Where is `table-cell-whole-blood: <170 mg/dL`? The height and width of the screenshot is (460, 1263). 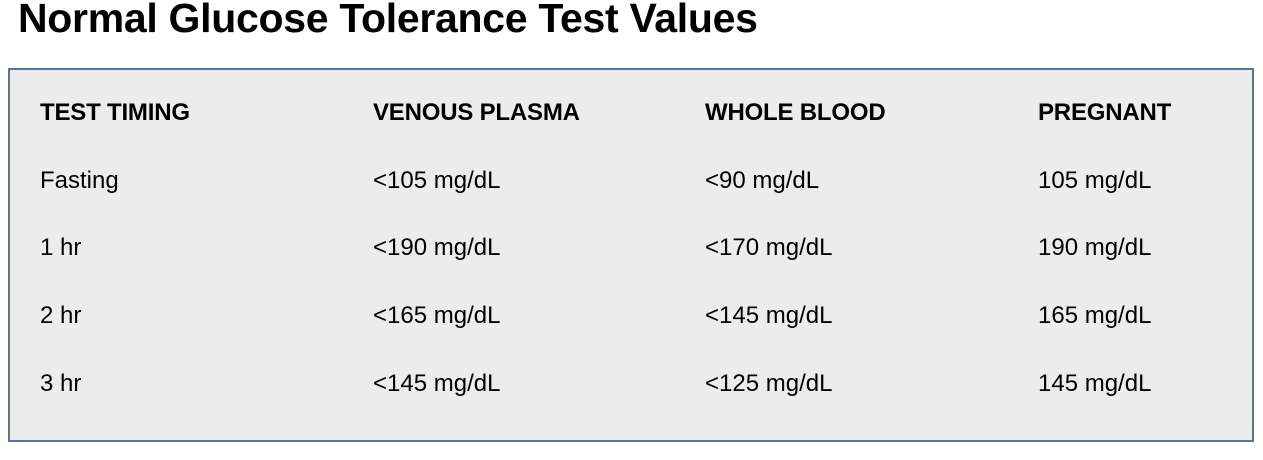 table-cell-whole-blood: <170 mg/dL is located at coordinates (769, 247).